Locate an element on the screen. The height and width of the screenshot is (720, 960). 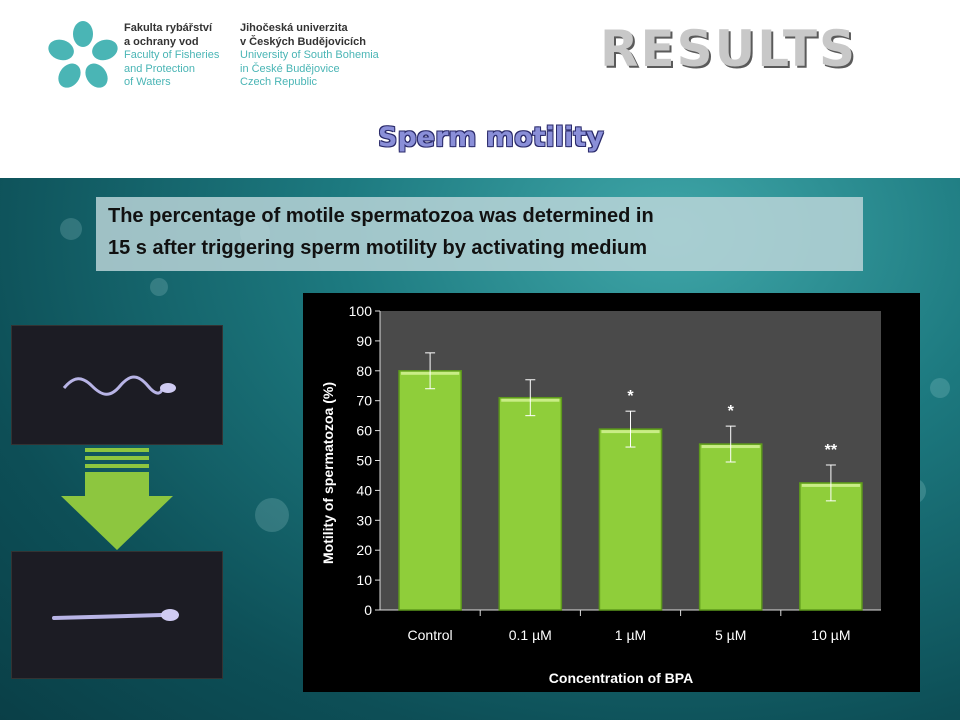
significance-marker: ** is located at coordinates (831, 450).